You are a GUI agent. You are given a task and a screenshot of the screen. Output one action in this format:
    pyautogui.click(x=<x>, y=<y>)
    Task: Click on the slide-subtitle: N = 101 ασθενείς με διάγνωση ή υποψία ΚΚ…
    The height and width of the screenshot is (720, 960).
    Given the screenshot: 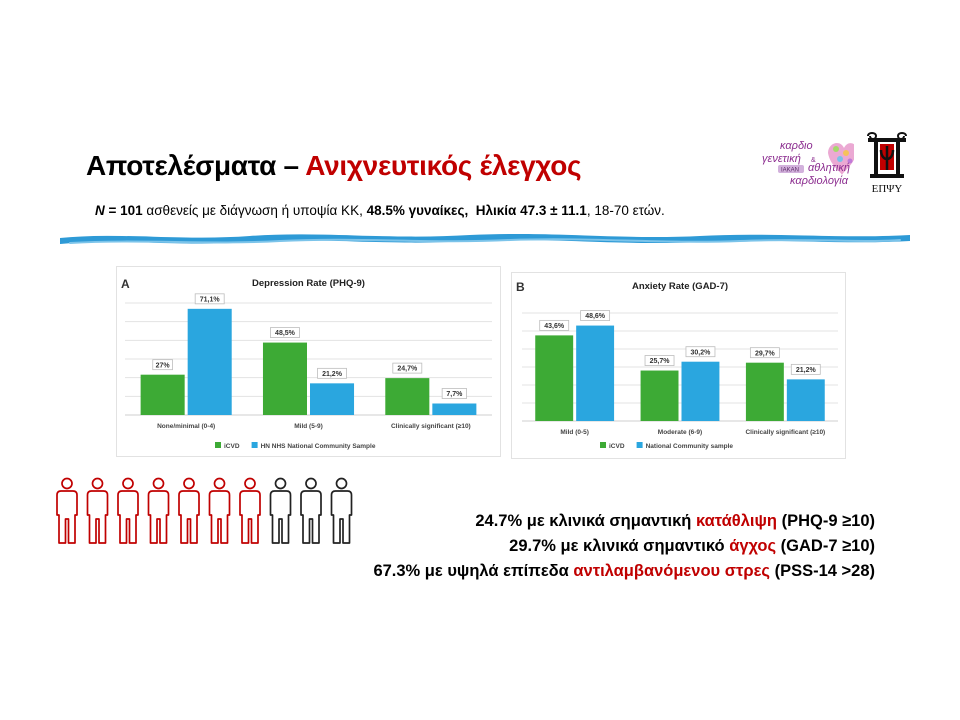 What is the action you would take?
    pyautogui.click(x=380, y=210)
    